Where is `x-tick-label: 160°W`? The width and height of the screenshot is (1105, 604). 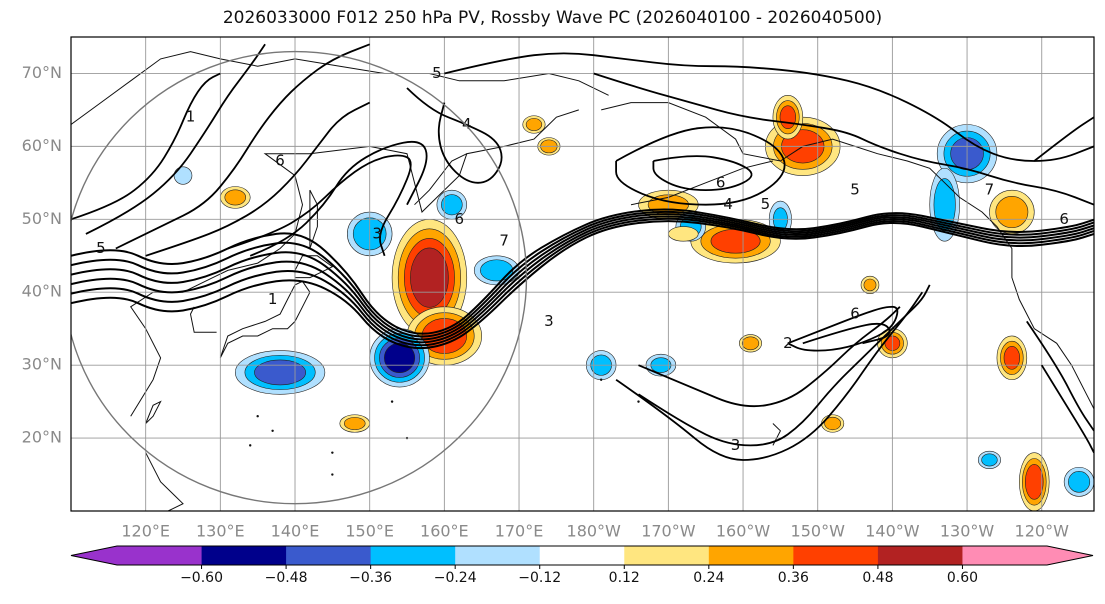 x-tick-label: 160°W is located at coordinates (743, 531).